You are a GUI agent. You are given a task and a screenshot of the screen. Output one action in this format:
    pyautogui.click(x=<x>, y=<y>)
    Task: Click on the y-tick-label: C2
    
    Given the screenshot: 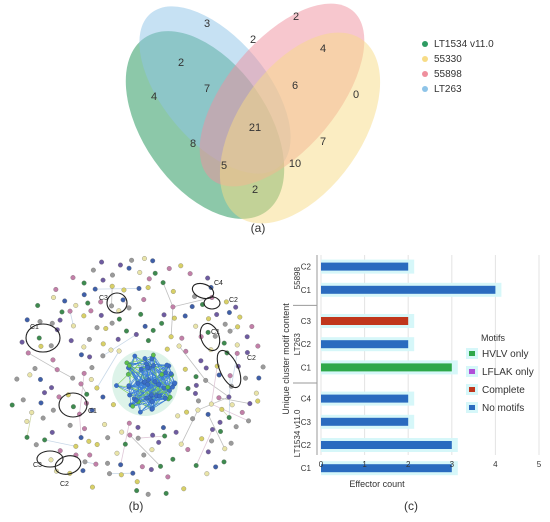 What is the action you would take?
    pyautogui.click(x=306, y=445)
    